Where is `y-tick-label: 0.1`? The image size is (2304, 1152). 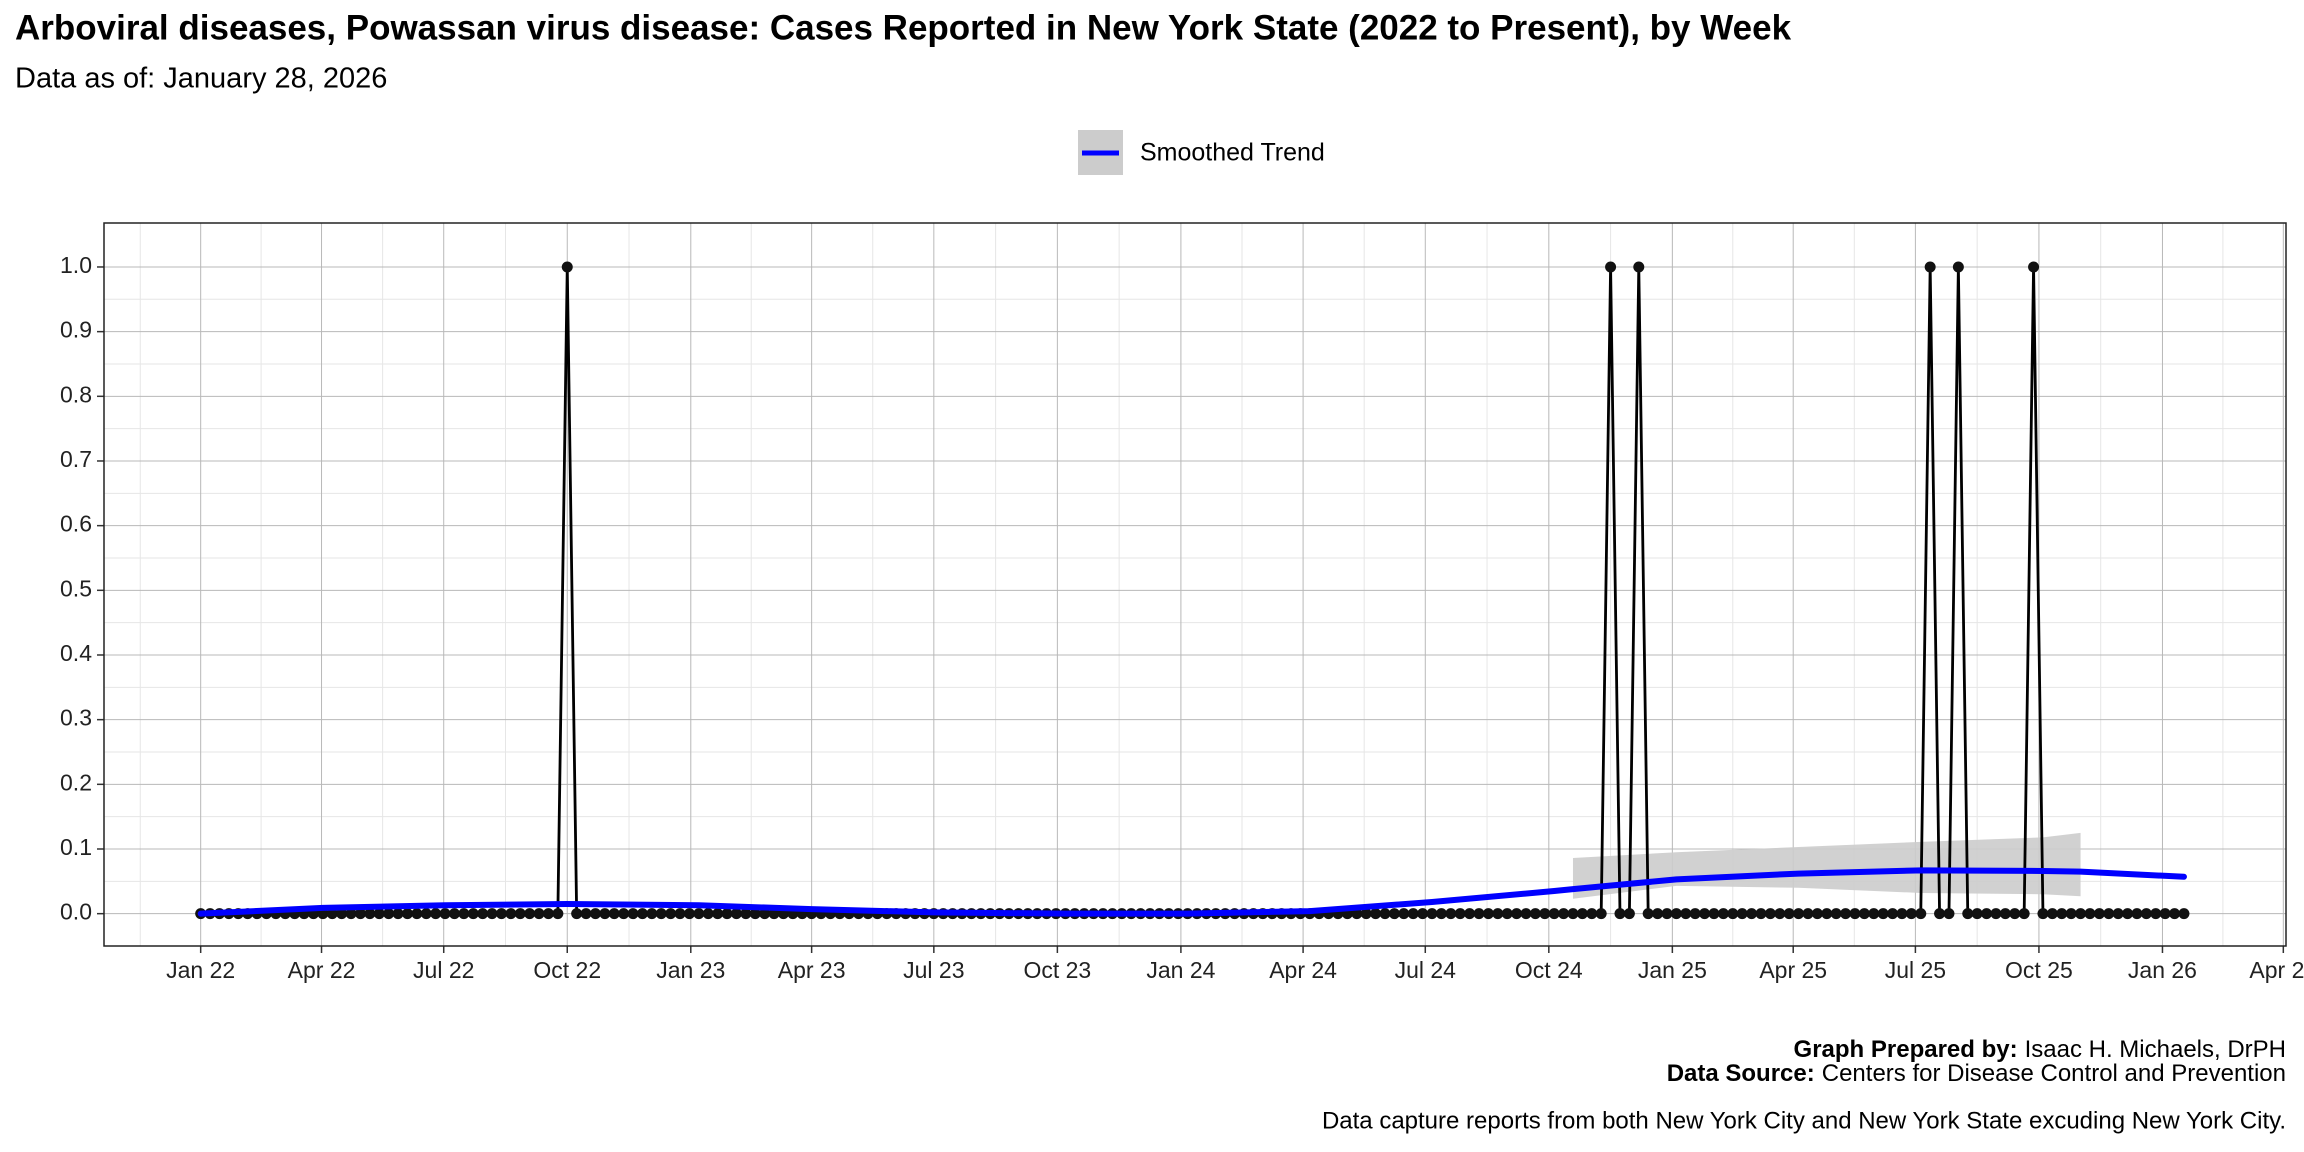 y-tick-label: 0.1 is located at coordinates (76, 847).